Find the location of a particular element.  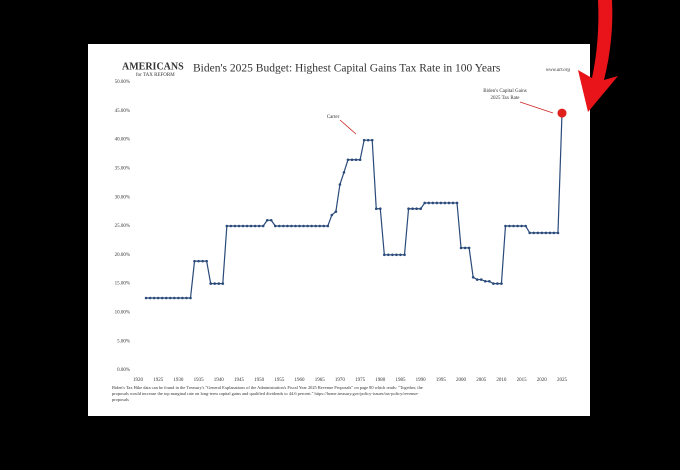

y-tick-label: 45.00% is located at coordinates (122, 111).